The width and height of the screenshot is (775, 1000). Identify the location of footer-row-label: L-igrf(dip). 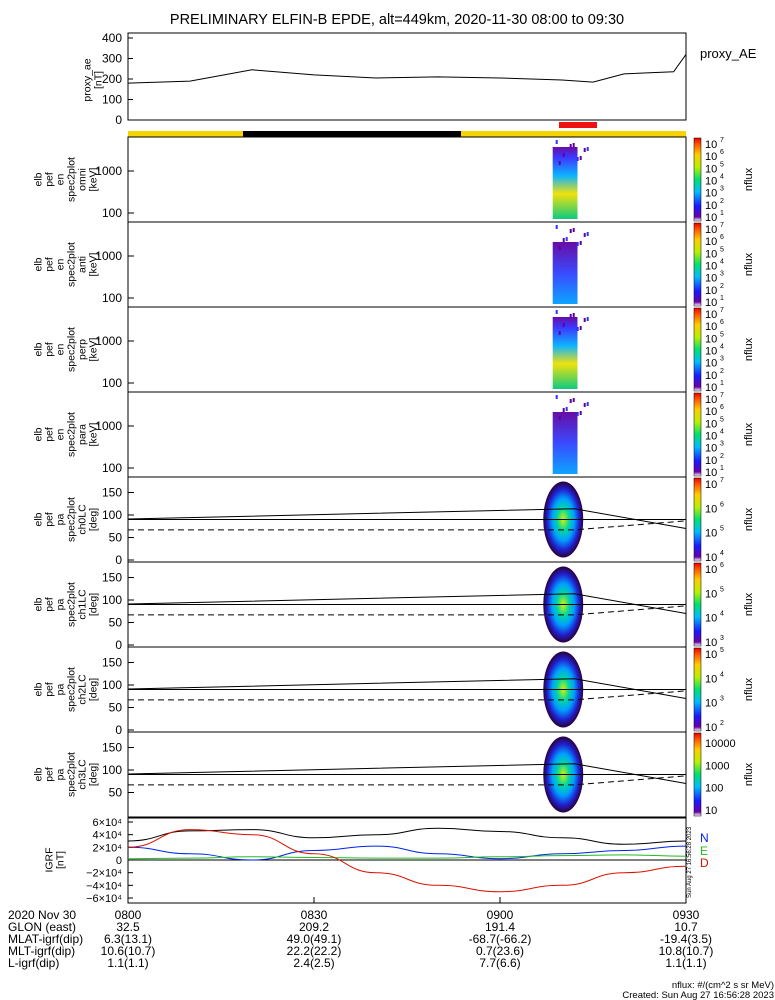
(33, 963).